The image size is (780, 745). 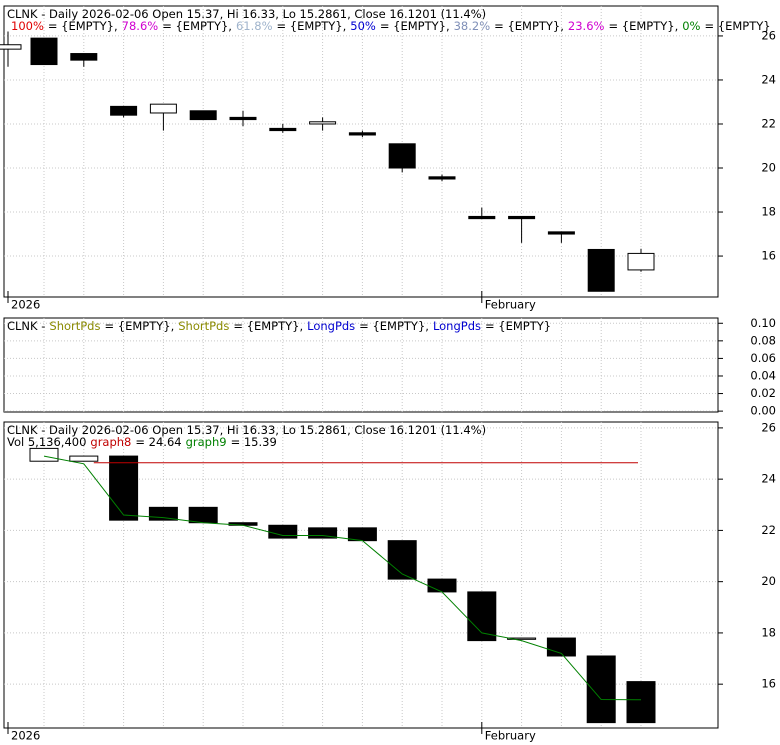 I want to click on volume: Vol 5,136,400, so click(x=46, y=442).